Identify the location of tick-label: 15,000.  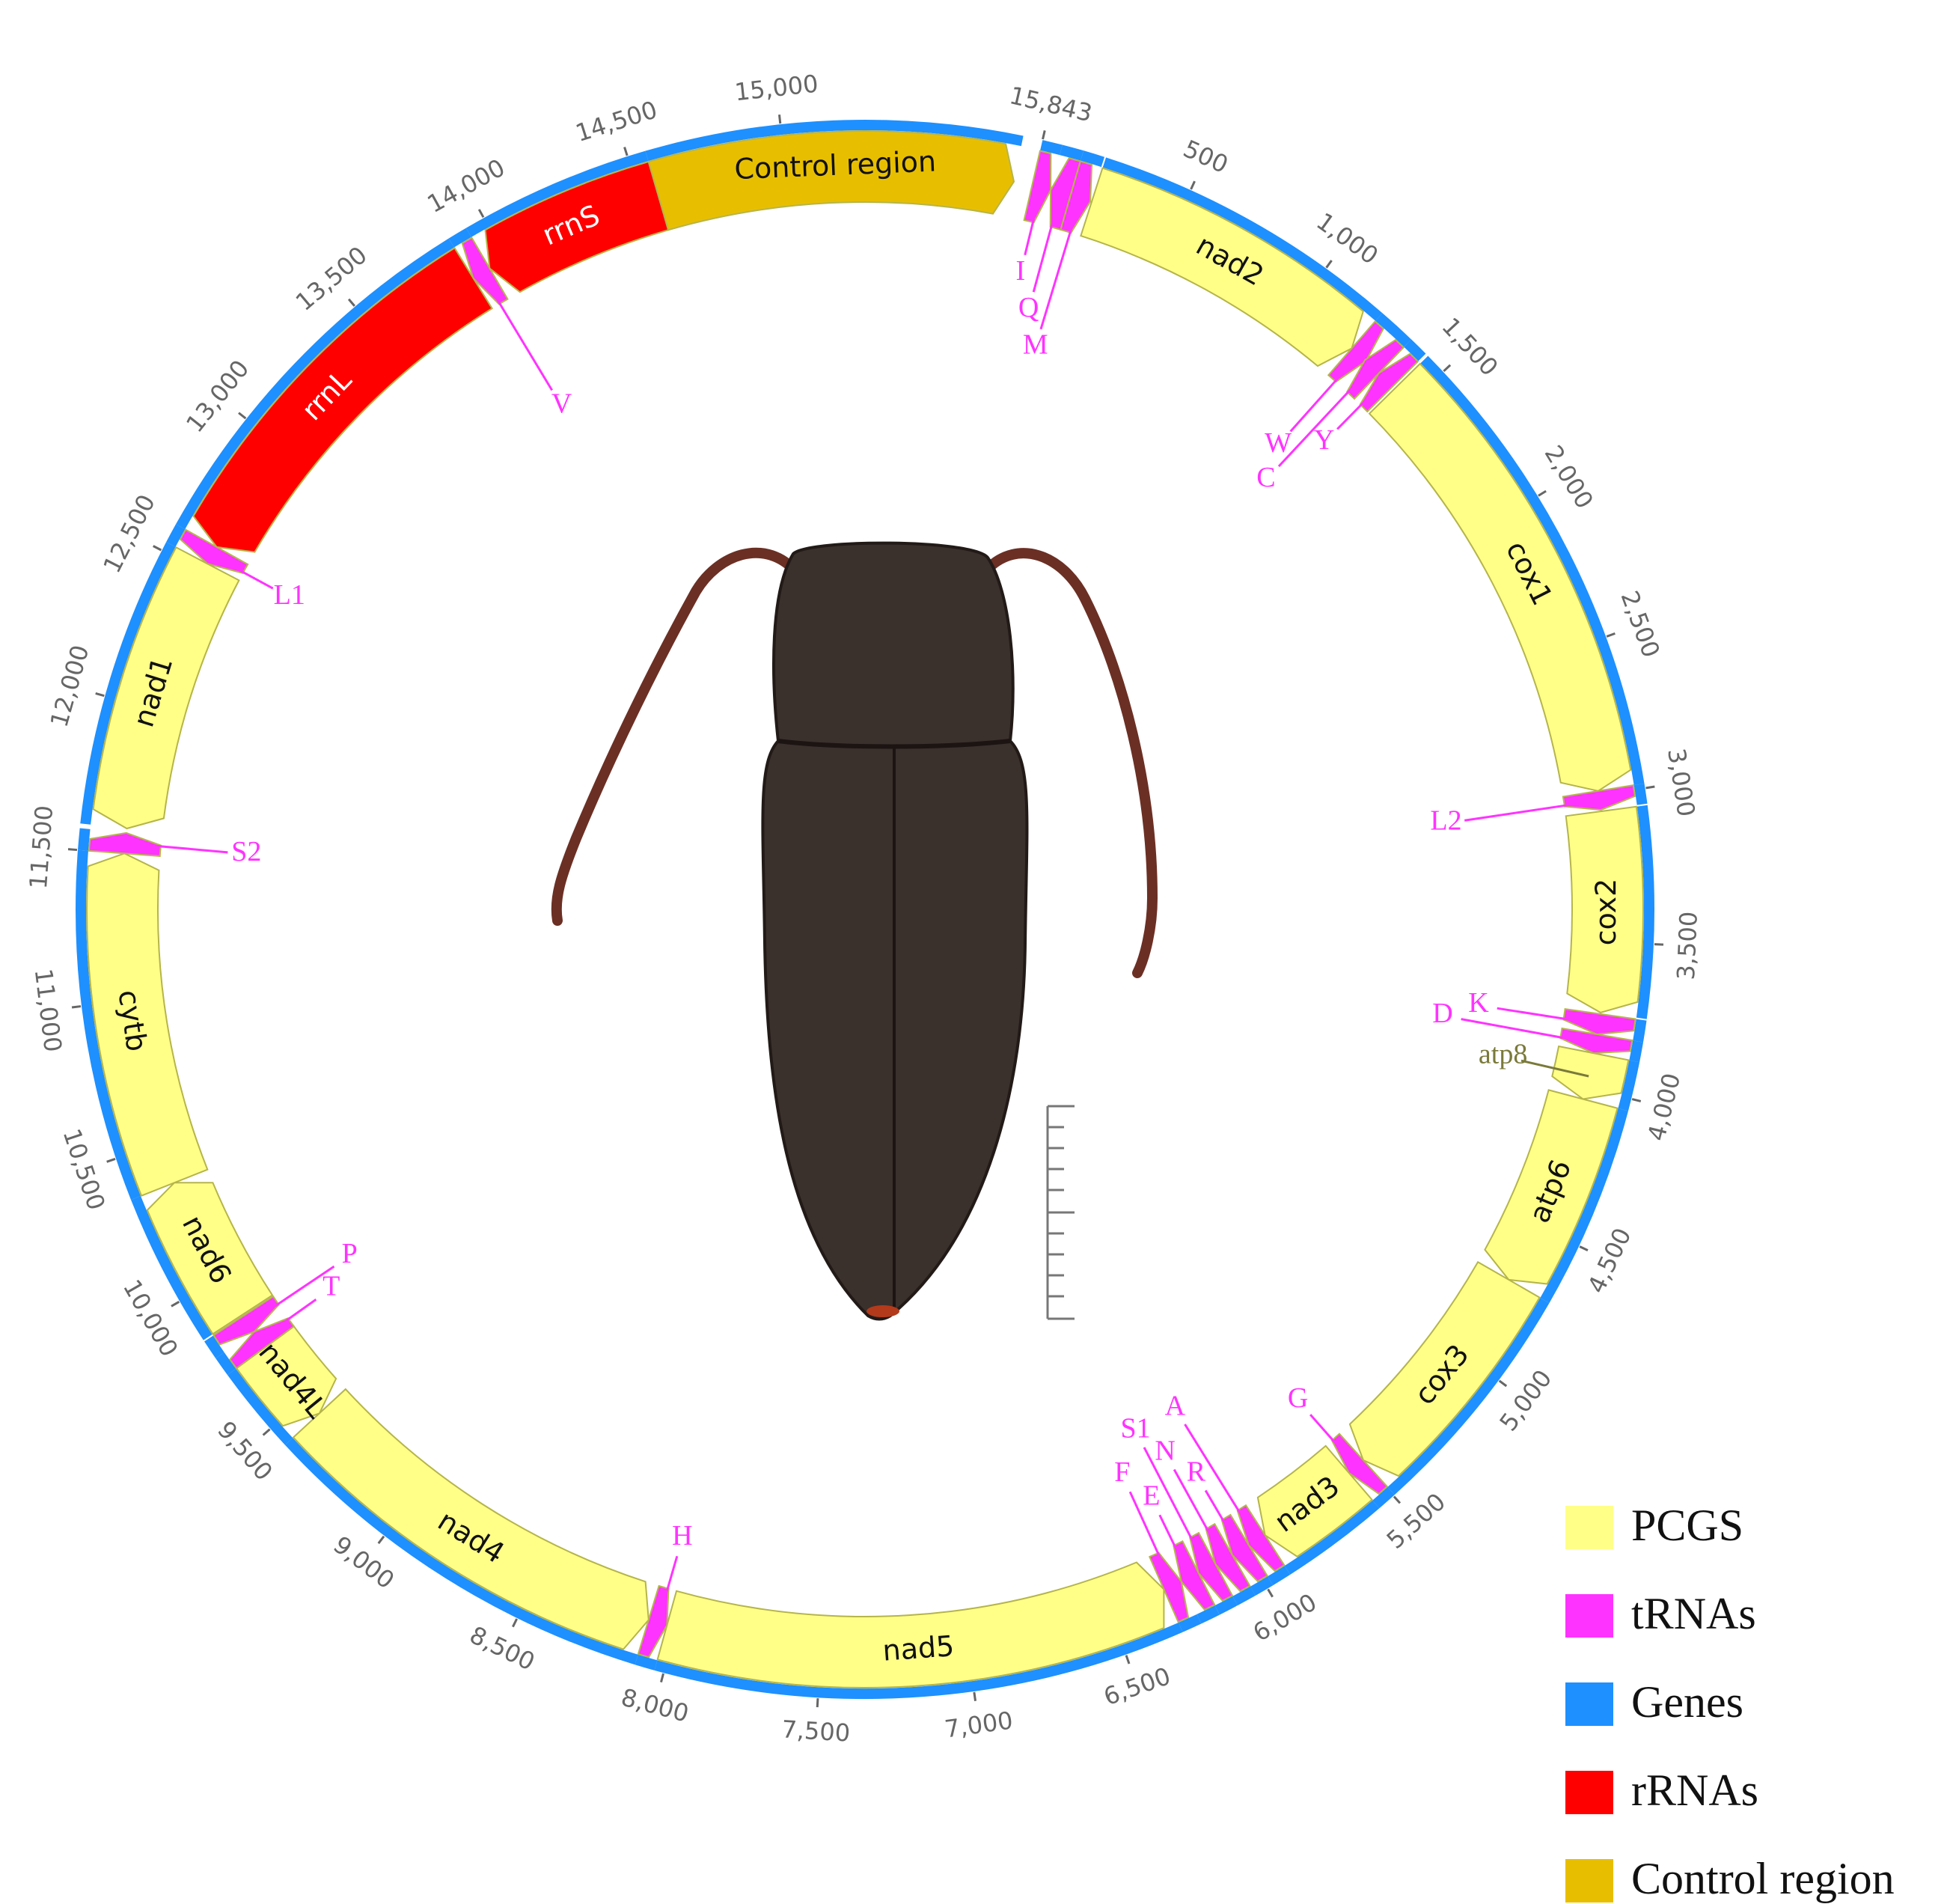
(776, 87).